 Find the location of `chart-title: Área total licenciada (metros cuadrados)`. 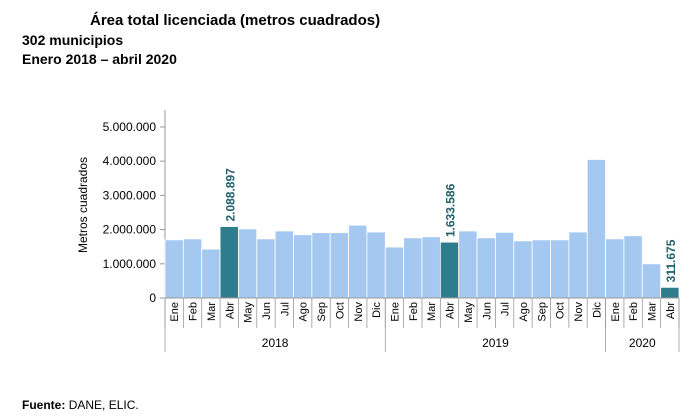

chart-title: Área total licenciada (metros cuadrados) is located at coordinates (235, 20).